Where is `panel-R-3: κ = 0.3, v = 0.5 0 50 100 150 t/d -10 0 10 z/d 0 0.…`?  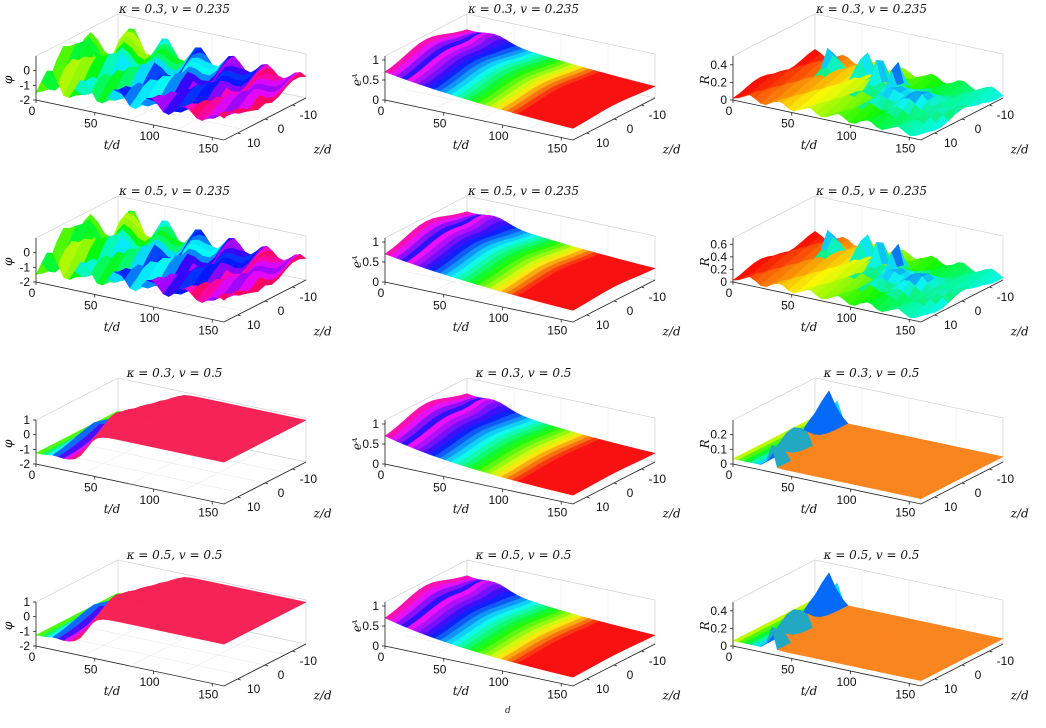 panel-R-3: κ = 0.3, v = 0.5 0 50 100 150 t/d -10 0 10 z/d 0 0.… is located at coordinates (871, 455).